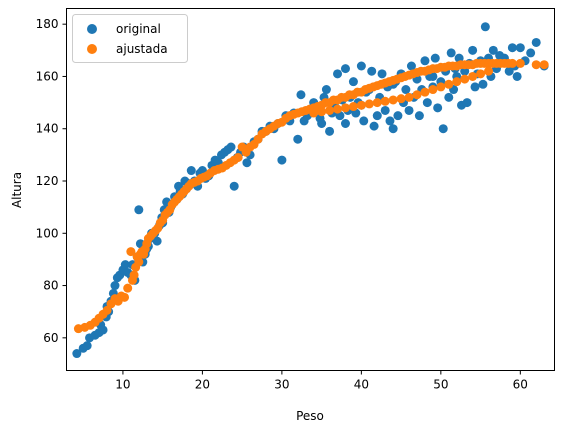  I want to click on legend-marker-original, so click(92, 29).